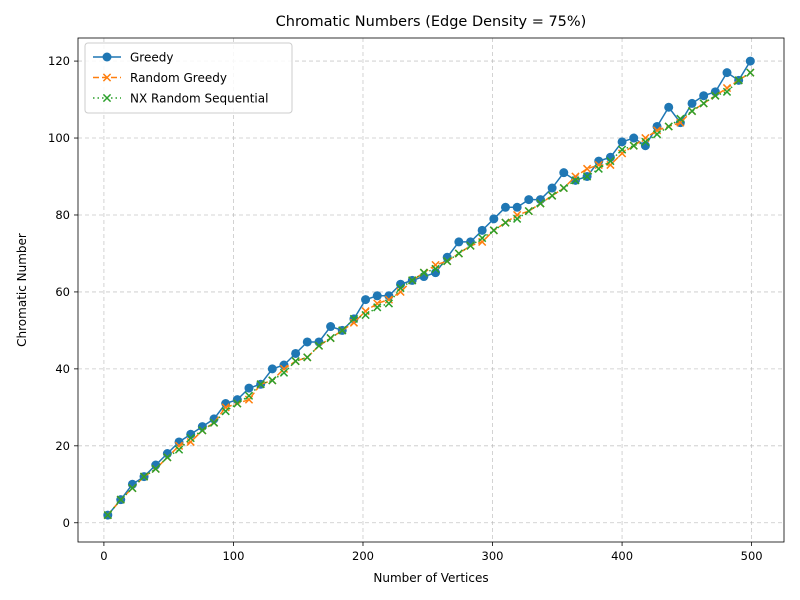 The height and width of the screenshot is (600, 800). Describe the element at coordinates (62, 446) in the screenshot. I see `y-tick-label: 20` at that location.